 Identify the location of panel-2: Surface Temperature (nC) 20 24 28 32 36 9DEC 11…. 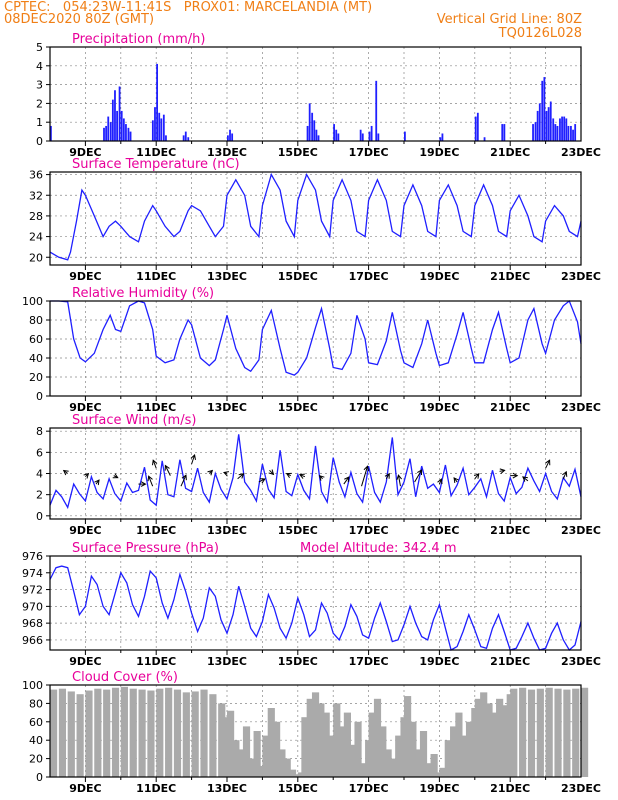
(315, 220).